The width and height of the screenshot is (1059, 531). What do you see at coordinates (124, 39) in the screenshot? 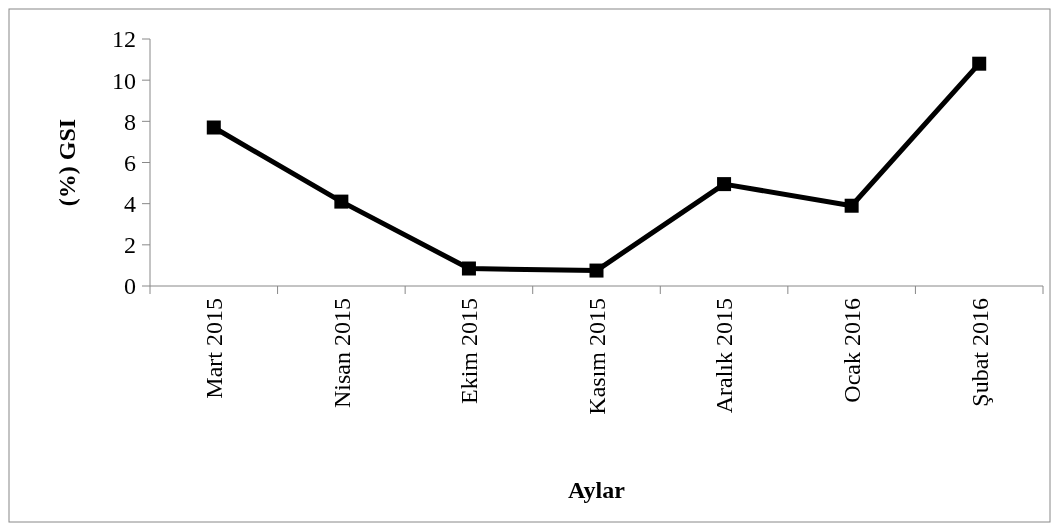
I see `y-tick-label: 12` at bounding box center [124, 39].